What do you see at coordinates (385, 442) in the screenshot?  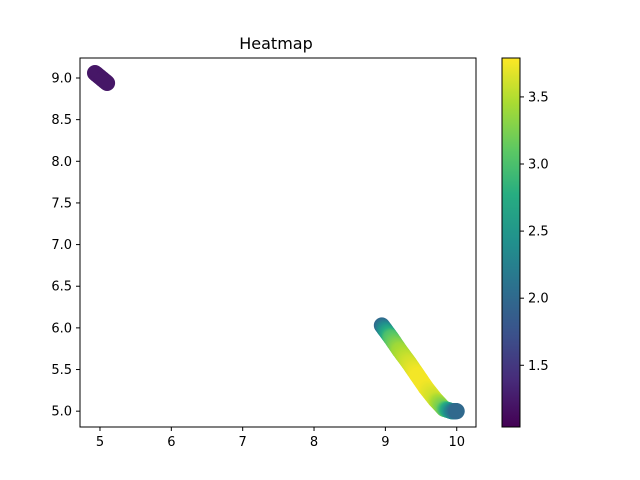 I see `x-tick-label: 9` at bounding box center [385, 442].